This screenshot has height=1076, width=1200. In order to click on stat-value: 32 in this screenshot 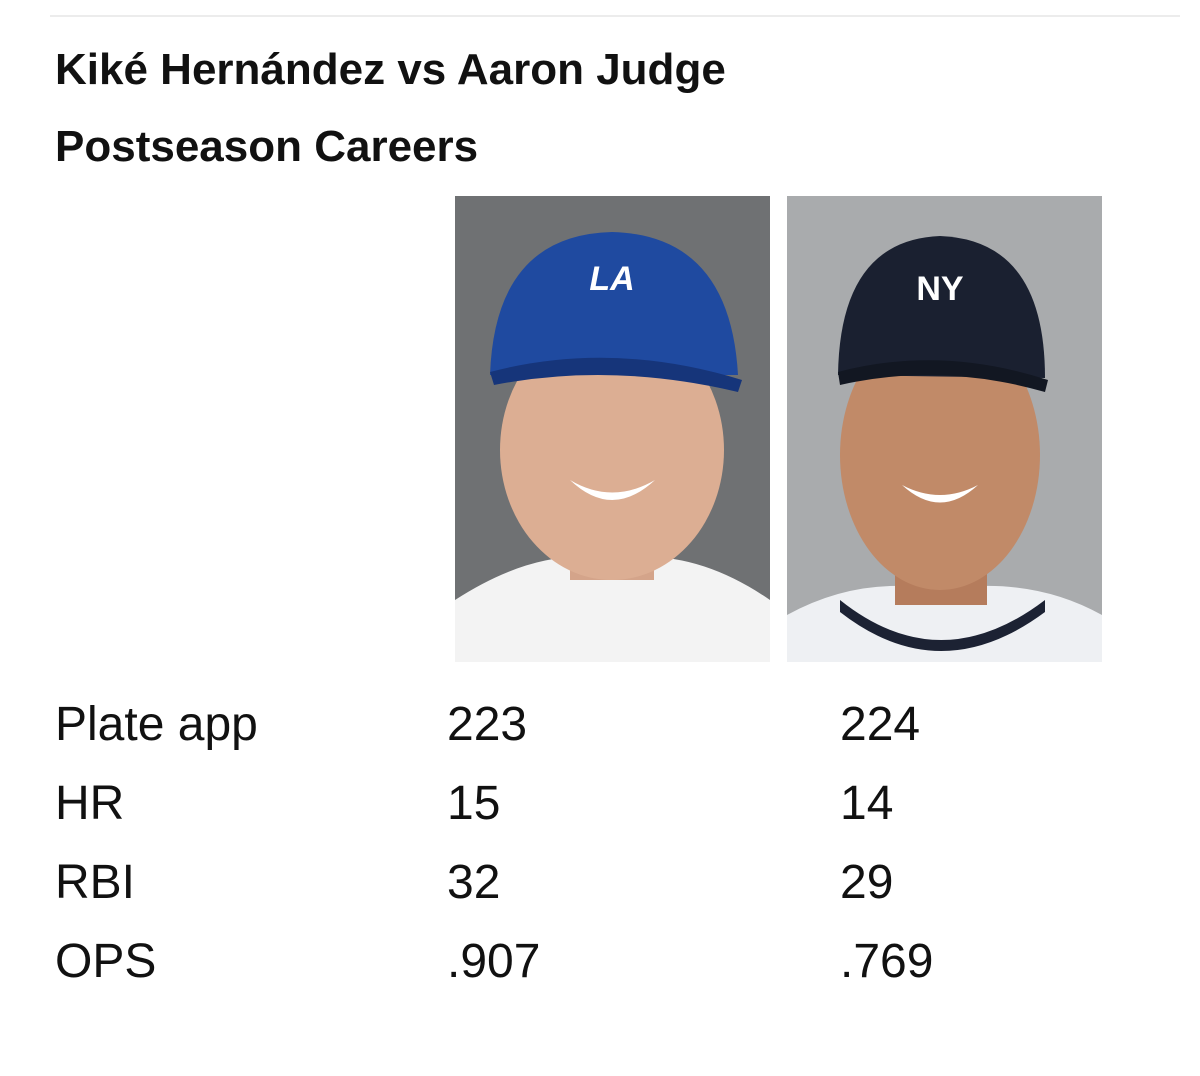, I will do `click(473, 882)`.